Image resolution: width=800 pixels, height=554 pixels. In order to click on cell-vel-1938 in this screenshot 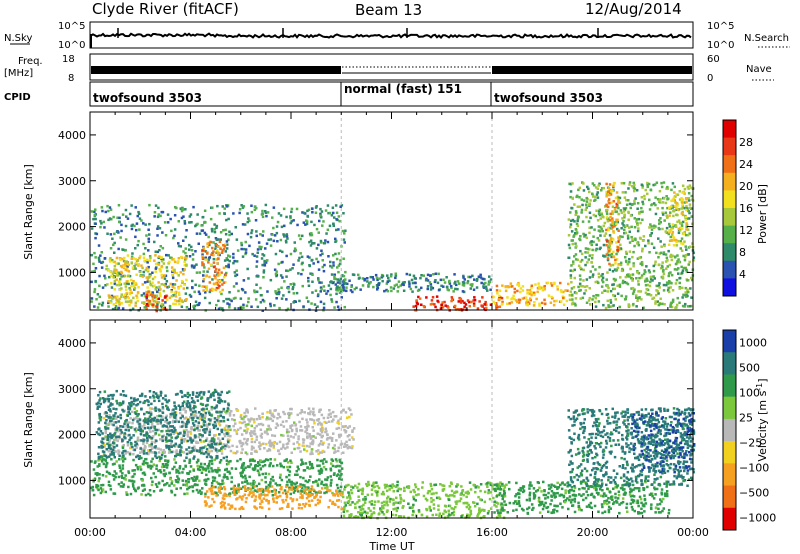, I will do `click(176, 407)`.